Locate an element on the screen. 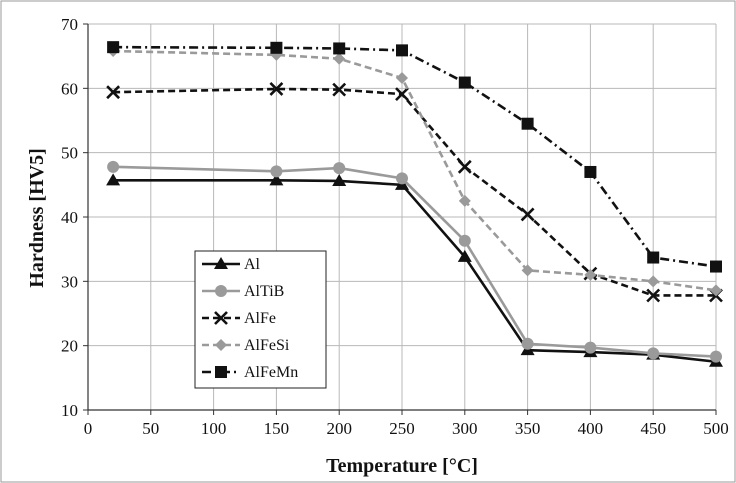 The height and width of the screenshot is (483, 736). y-tick-label-70: 70 is located at coordinates (69, 24).